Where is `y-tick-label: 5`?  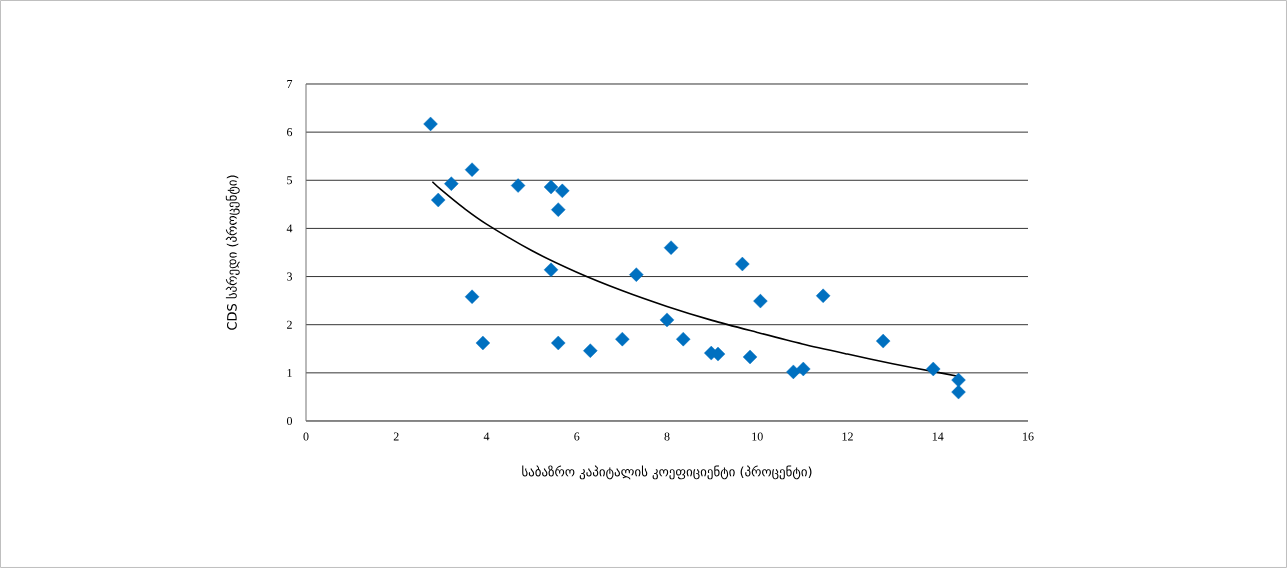
y-tick-label: 5 is located at coordinates (290, 180).